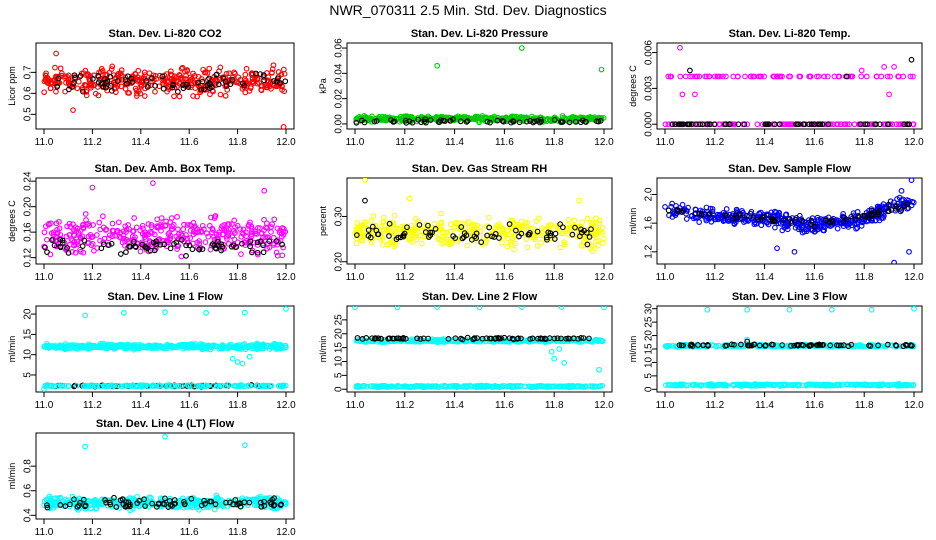 This screenshot has height=540, width=936. Describe the element at coordinates (814, 405) in the screenshot. I see `x-tick-label: 11.6` at that location.